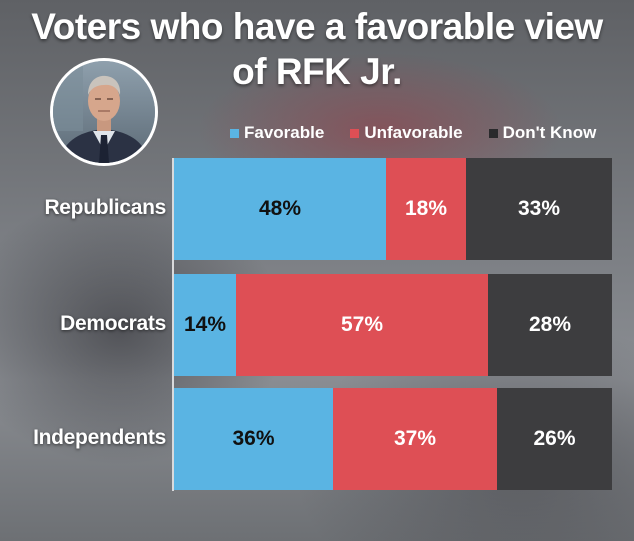 Image resolution: width=634 pixels, height=541 pixels. Describe the element at coordinates (113, 323) in the screenshot. I see `category-label-democrats: Democrats` at that location.